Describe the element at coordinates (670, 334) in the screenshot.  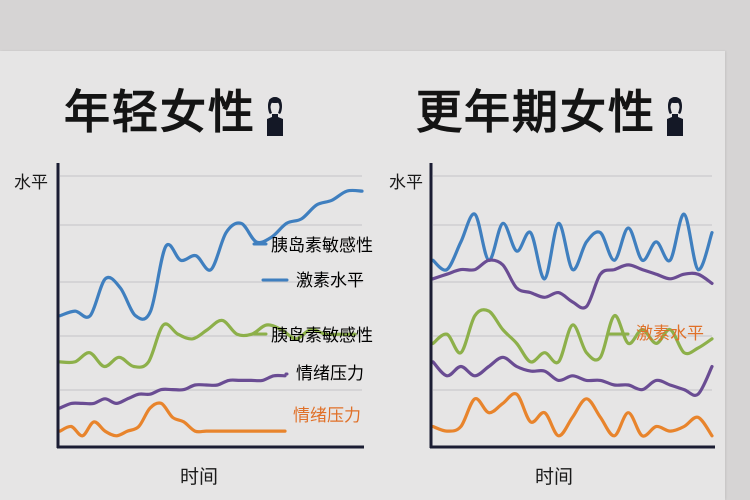
I see `legend-item-hormone-level-right: 激素水平` at that location.